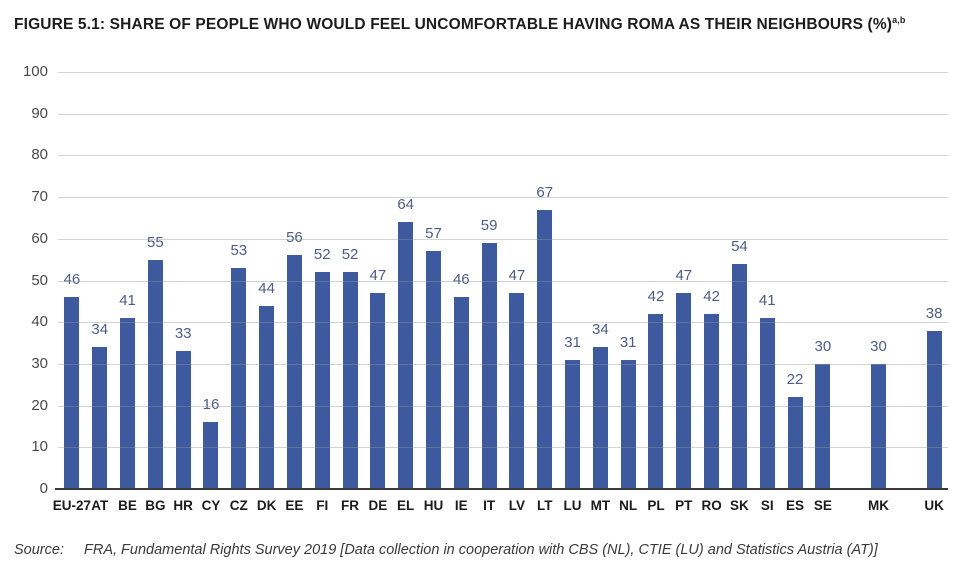 This screenshot has width=980, height=582. What do you see at coordinates (489, 225) in the screenshot?
I see `value-label-IT: 59` at bounding box center [489, 225].